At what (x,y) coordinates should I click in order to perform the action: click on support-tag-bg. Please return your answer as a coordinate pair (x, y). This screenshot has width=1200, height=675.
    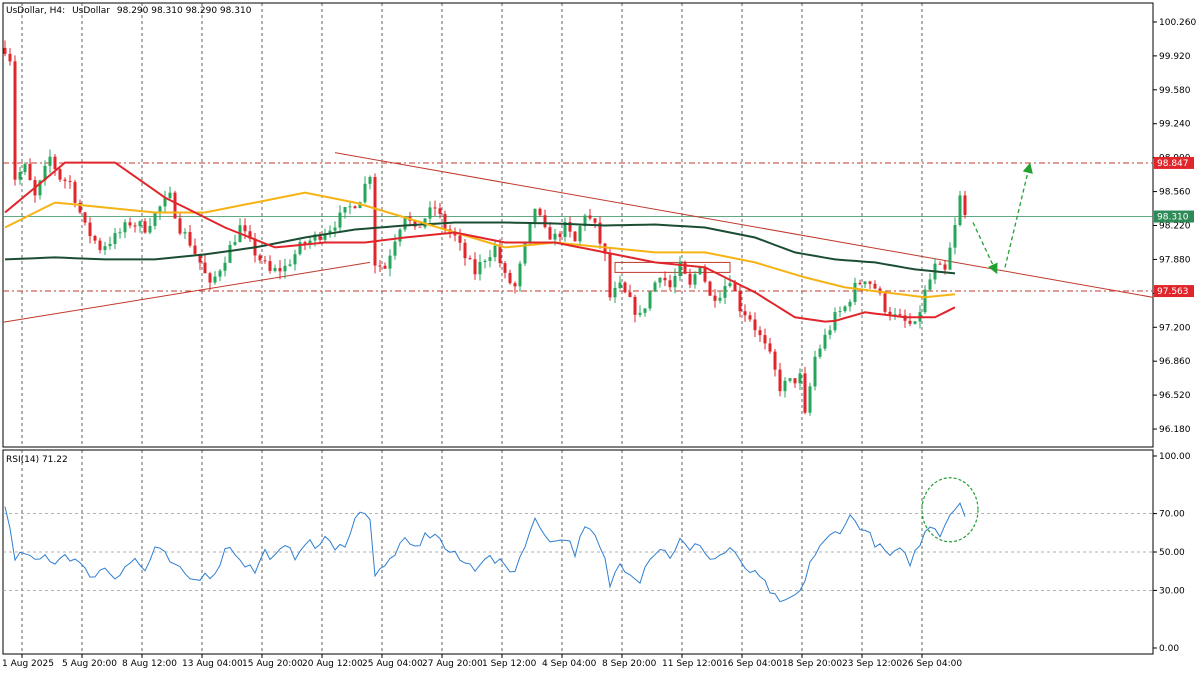
    Looking at the image, I should click on (1174, 291).